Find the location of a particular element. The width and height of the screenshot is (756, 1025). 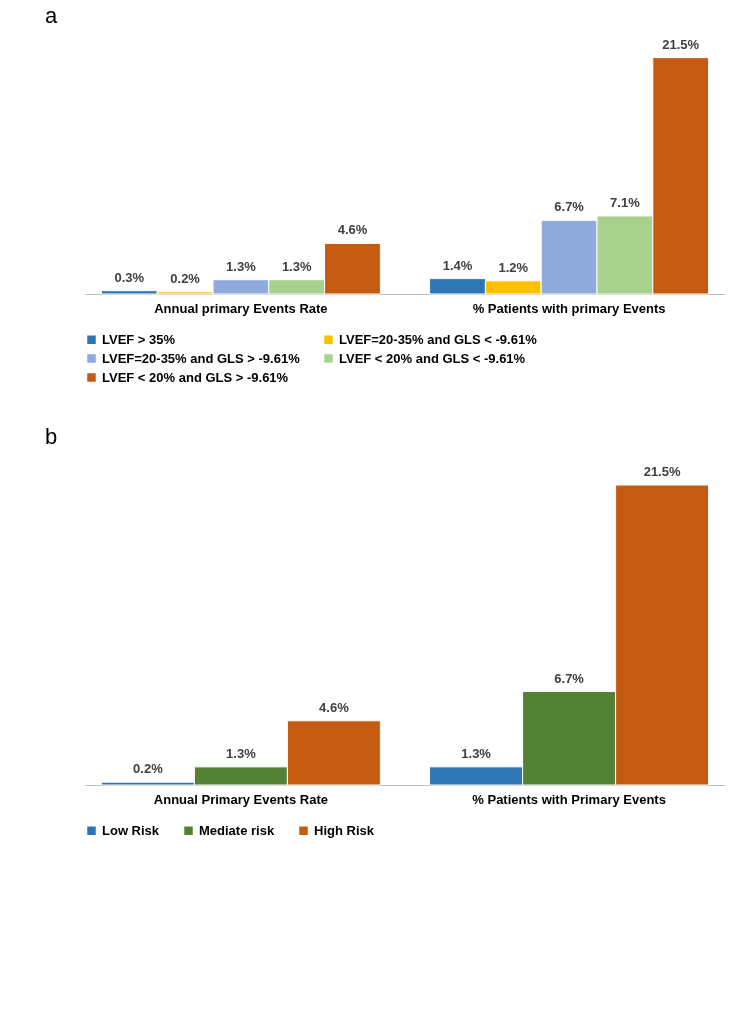

x-tick-label: % Patients with primary Events is located at coordinates (569, 308).